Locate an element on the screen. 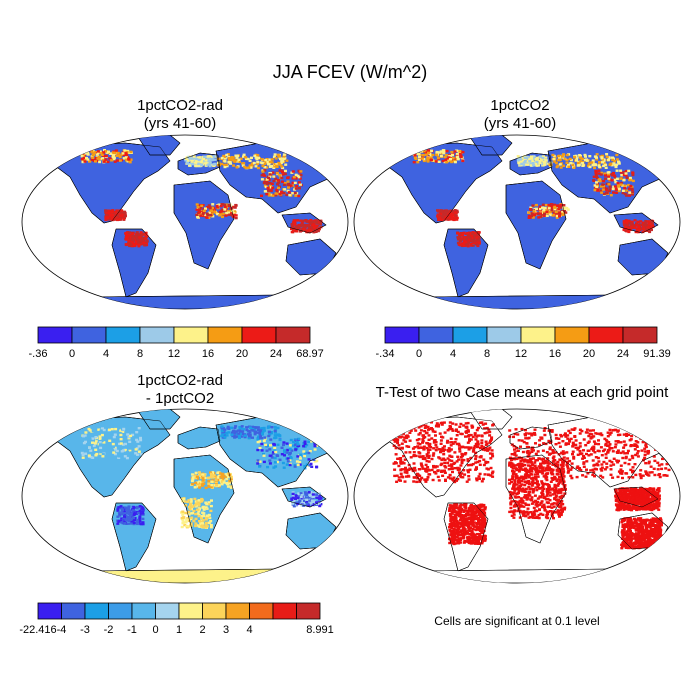  colorbar-label: -1 is located at coordinates (132, 630).